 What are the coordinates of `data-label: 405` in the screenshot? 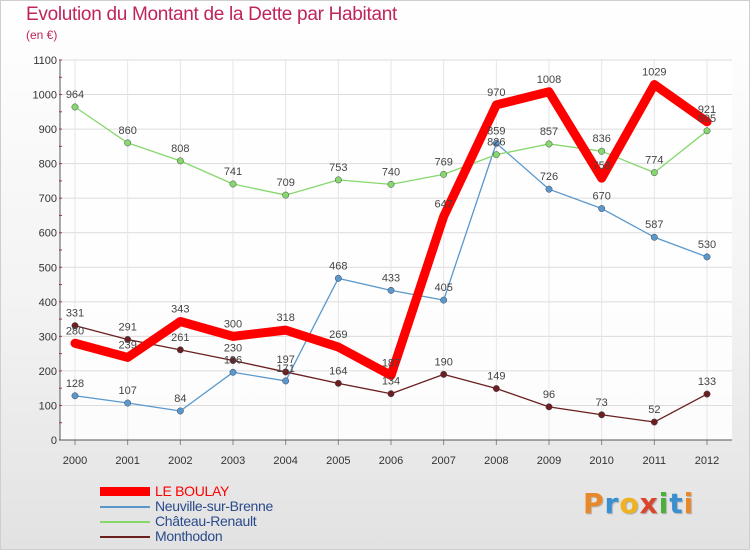 It's located at (443, 288).